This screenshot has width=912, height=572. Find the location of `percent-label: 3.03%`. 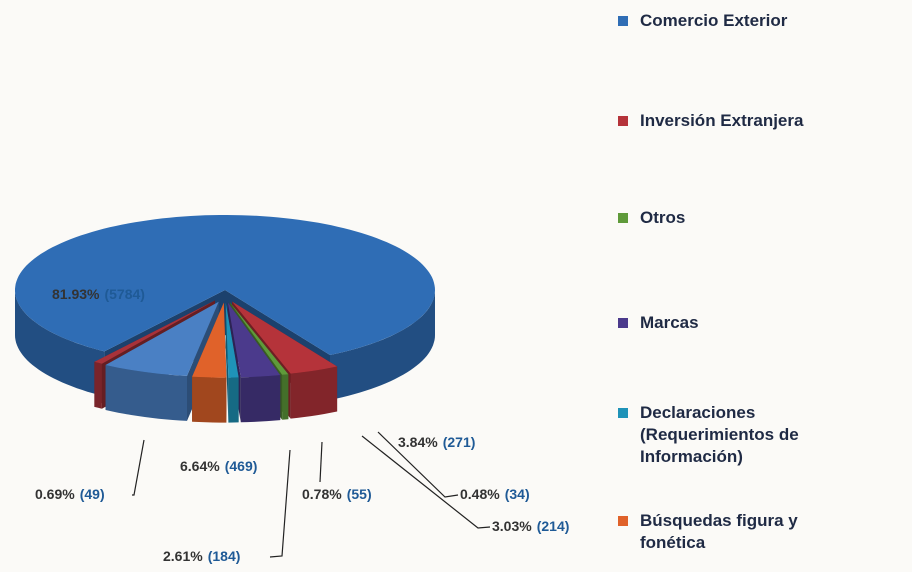

percent-label: 3.03% is located at coordinates (512, 526).